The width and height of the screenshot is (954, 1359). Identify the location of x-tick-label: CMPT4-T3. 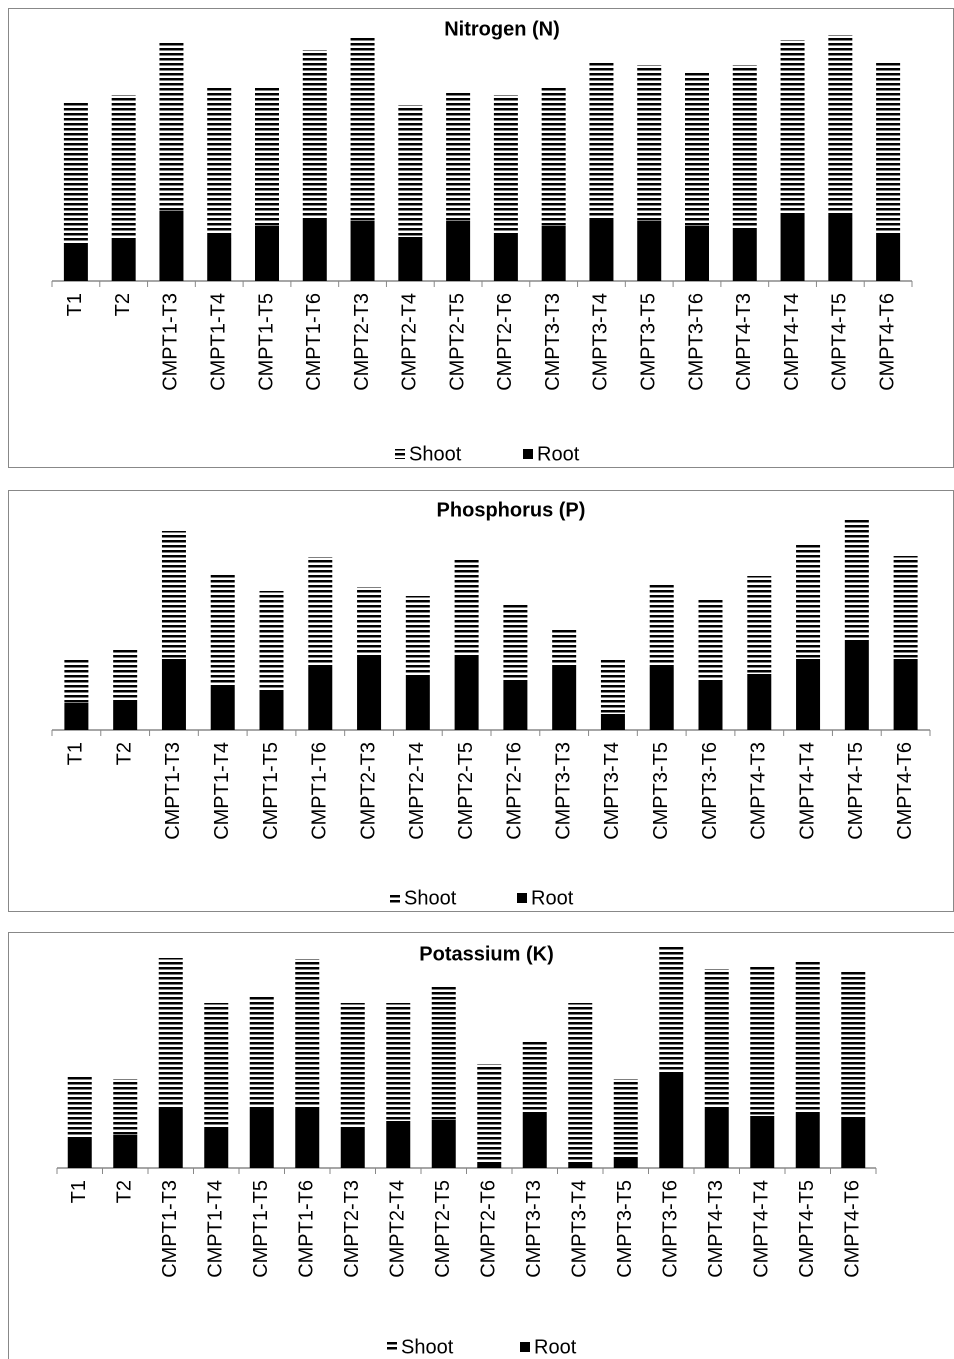
(744, 342).